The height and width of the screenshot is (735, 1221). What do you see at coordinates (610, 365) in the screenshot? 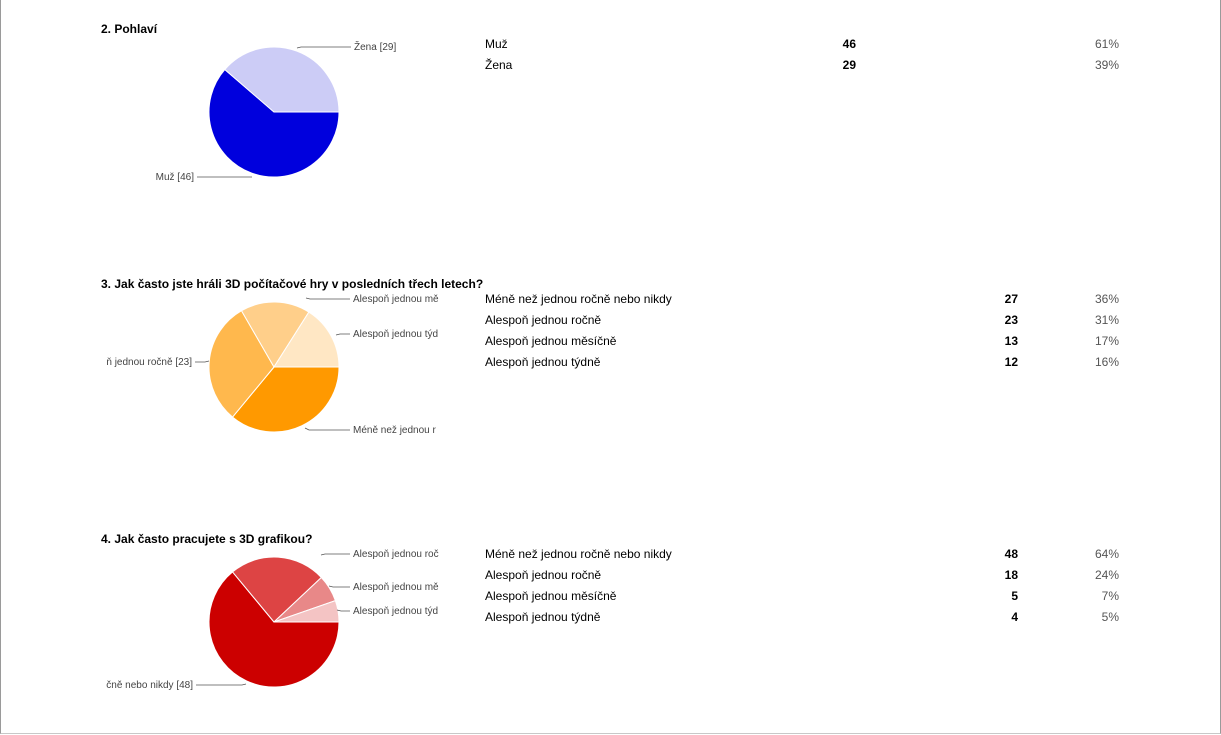
I see `table-row: Alespoň jednou týdně 12 16%` at bounding box center [610, 365].